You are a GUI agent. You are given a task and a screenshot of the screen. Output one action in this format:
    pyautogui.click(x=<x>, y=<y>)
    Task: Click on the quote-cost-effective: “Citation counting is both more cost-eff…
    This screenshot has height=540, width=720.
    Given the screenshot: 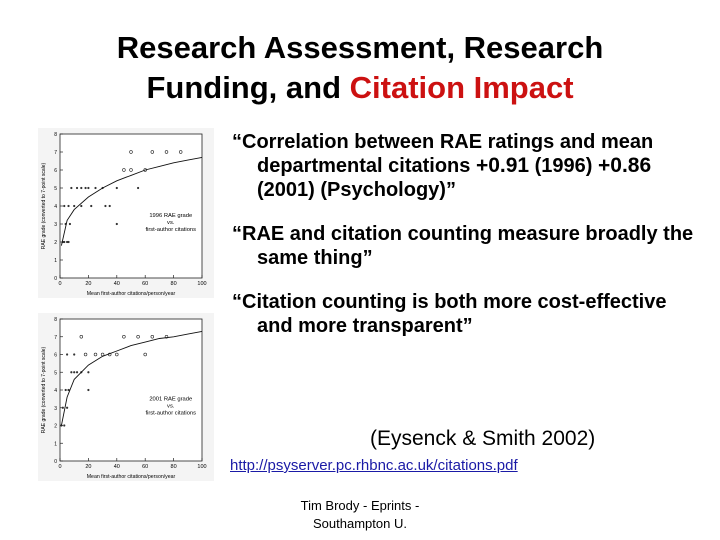 What is the action you would take?
    pyautogui.click(x=449, y=314)
    